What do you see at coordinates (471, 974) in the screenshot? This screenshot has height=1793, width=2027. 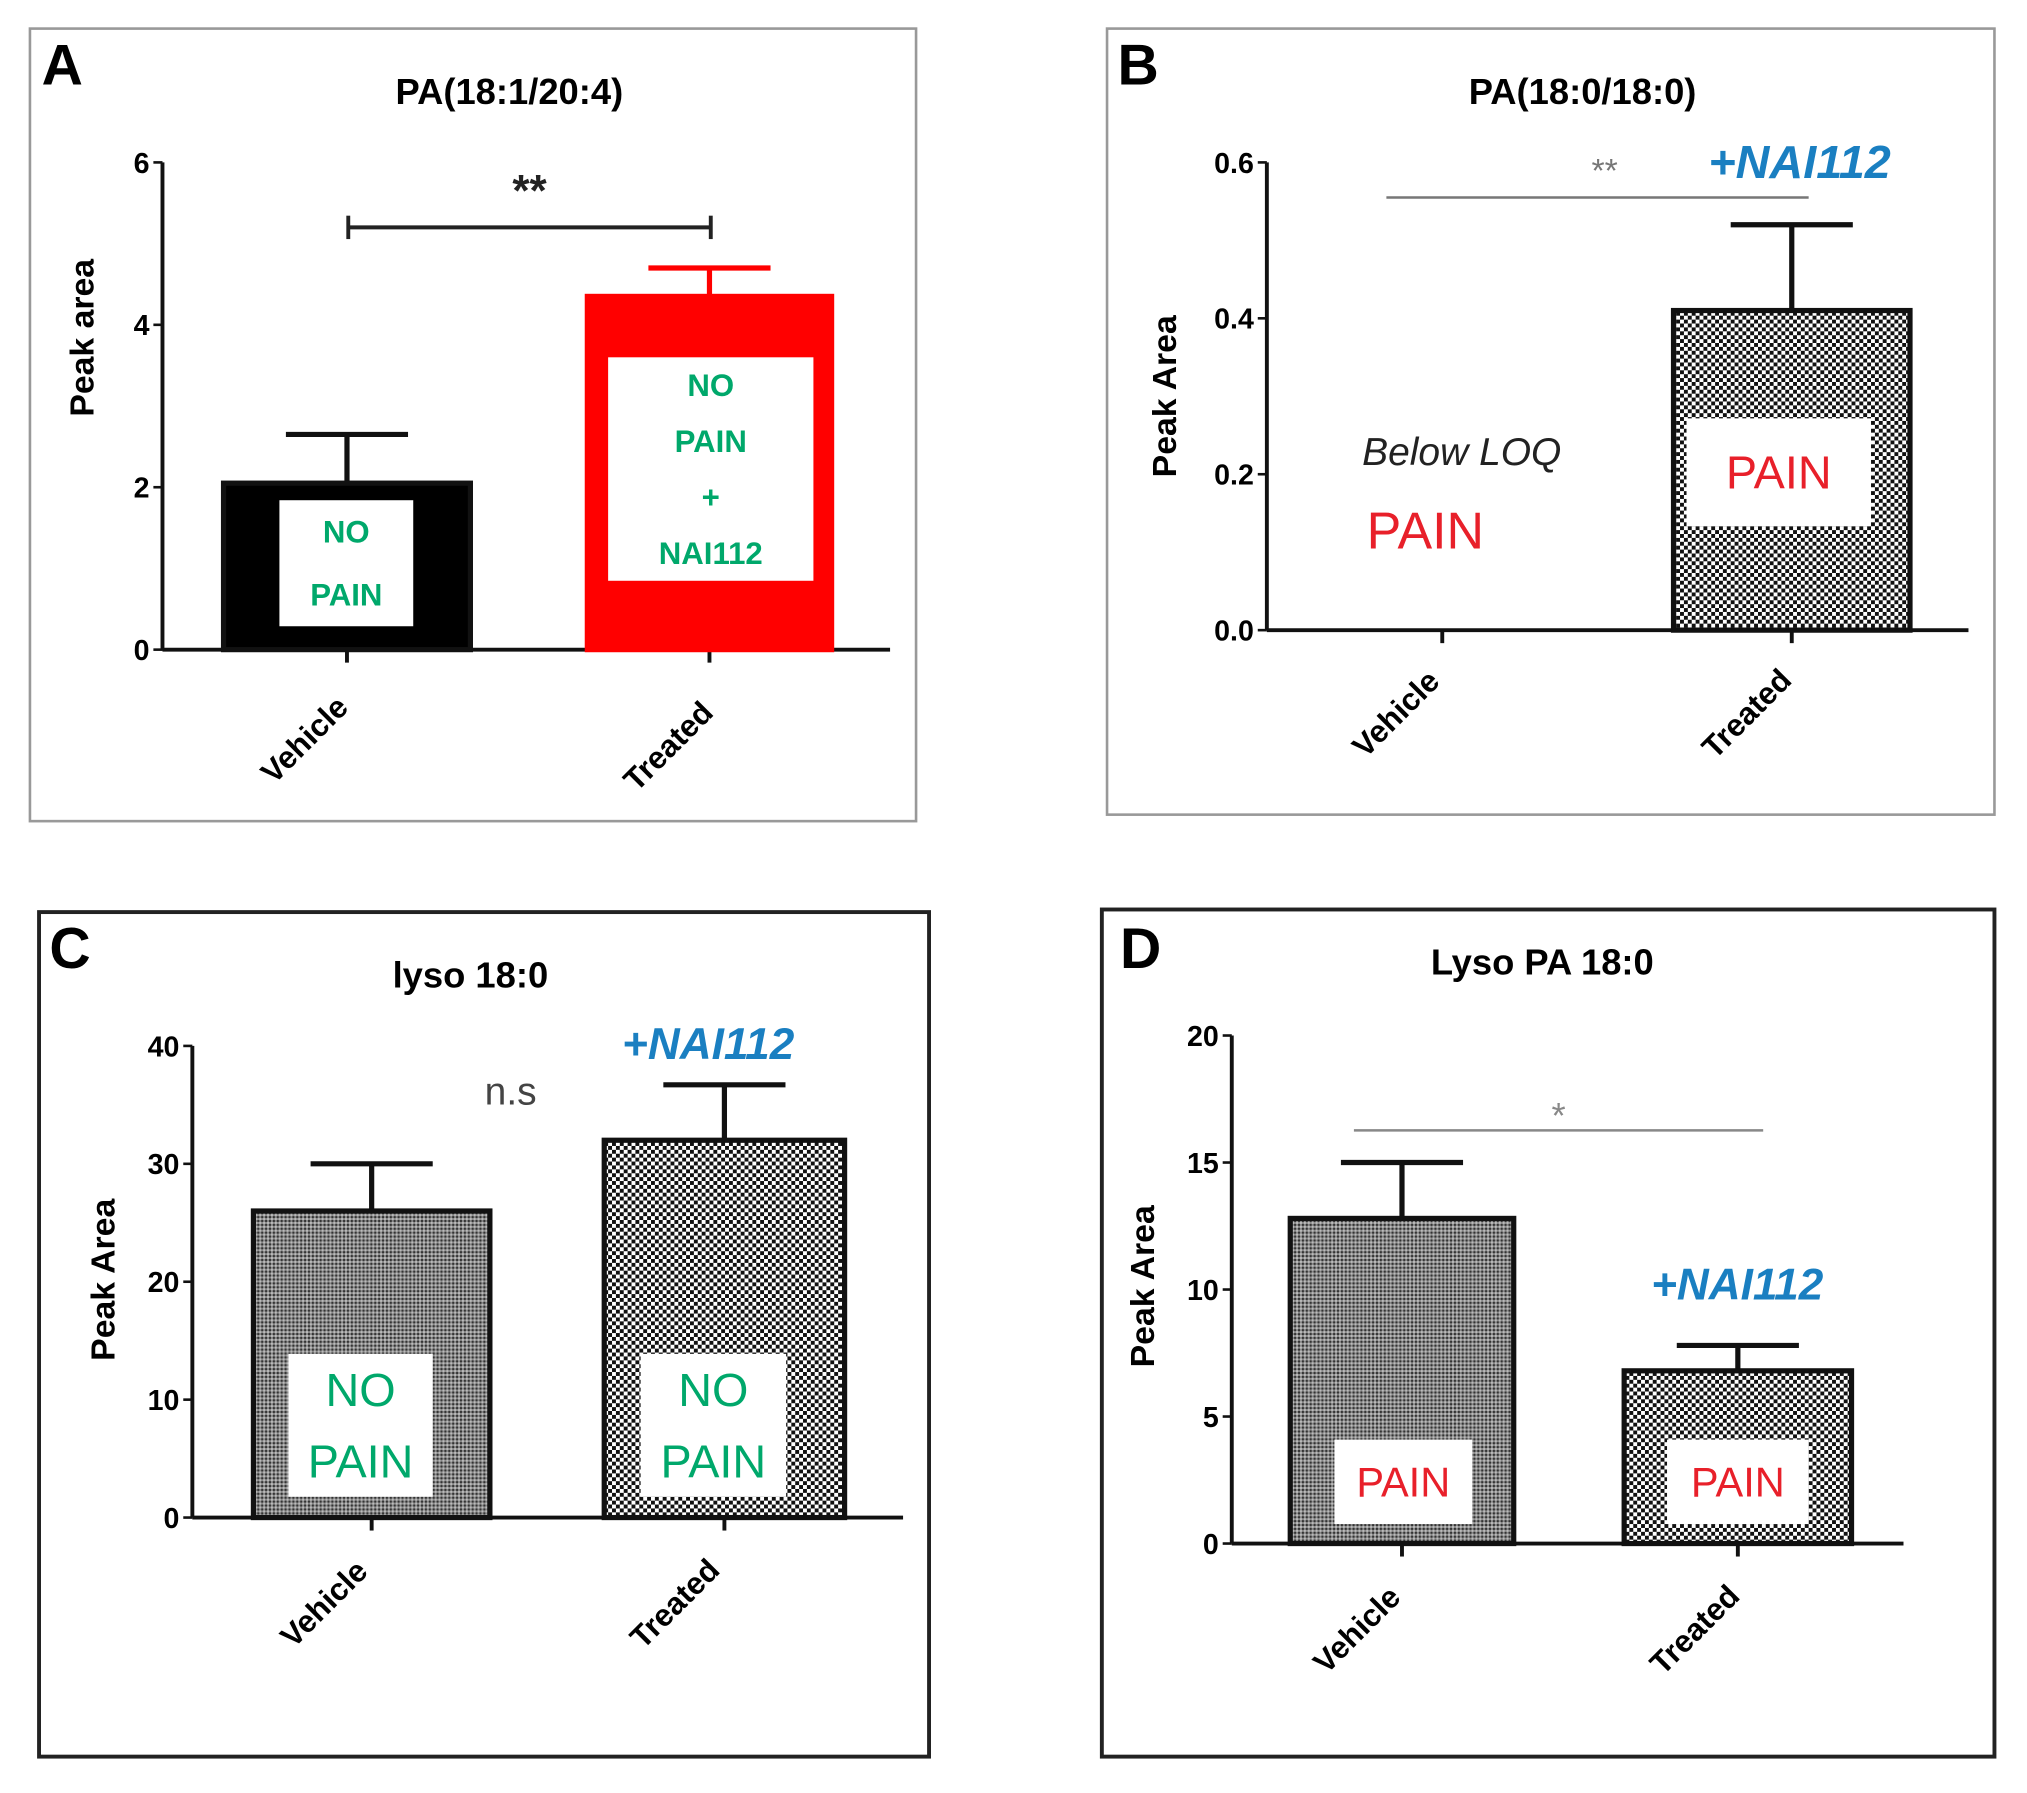 I see `chart-title: lyso 18:0` at bounding box center [471, 974].